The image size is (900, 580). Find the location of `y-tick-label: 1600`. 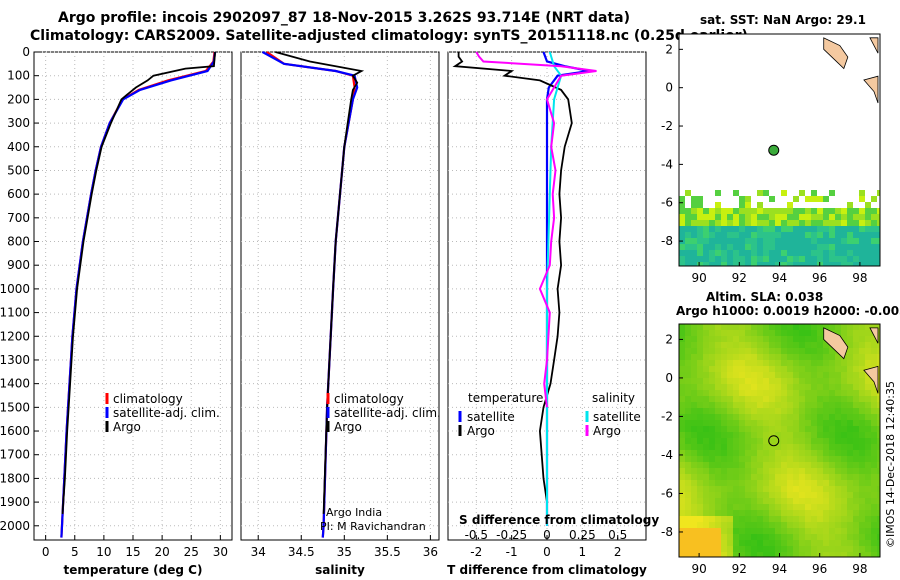

y-tick-label: 1600 is located at coordinates (15, 431).